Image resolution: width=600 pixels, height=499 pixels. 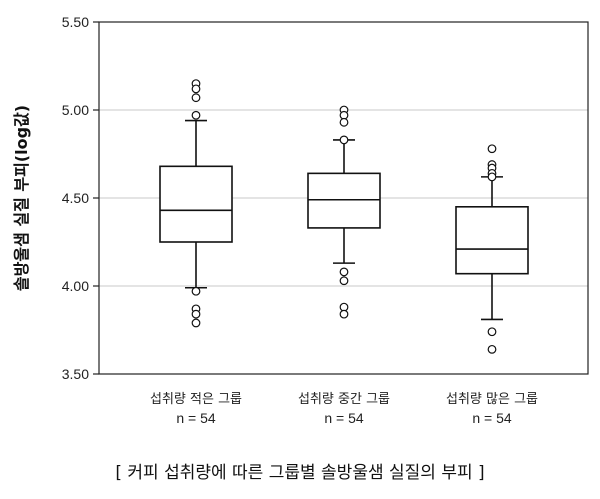 What do you see at coordinates (75, 110) in the screenshot?
I see `y-tick-label: 5.00` at bounding box center [75, 110].